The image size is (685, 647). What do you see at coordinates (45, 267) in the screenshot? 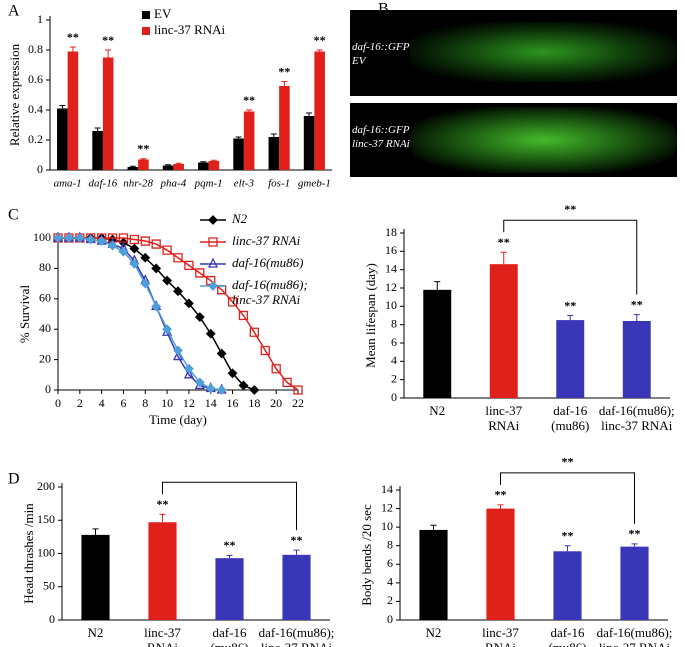
I see `y-tick-label: 80` at bounding box center [45, 267].